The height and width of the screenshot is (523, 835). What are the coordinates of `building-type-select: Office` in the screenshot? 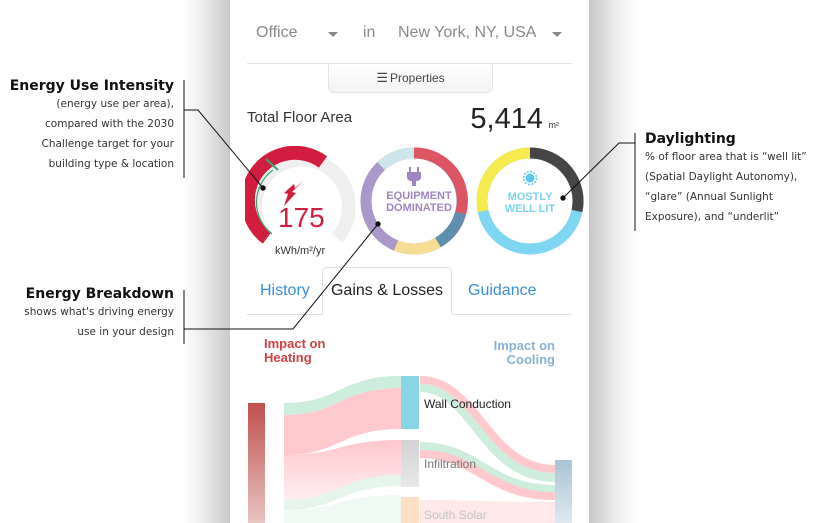 It's located at (277, 32).